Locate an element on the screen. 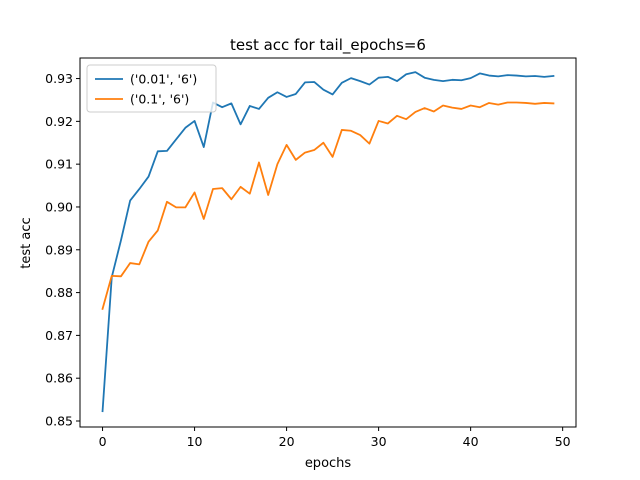 Image resolution: width=640 pixels, height=480 pixels. x-tick-label: 20 is located at coordinates (287, 441).